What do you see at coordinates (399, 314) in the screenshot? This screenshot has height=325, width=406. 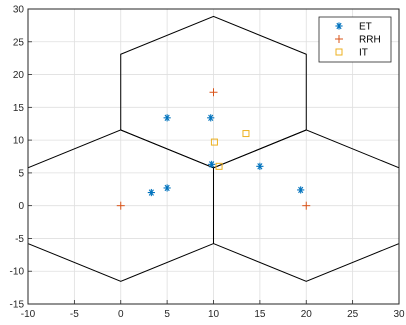 I see `x-tick-label: 30` at bounding box center [399, 314].